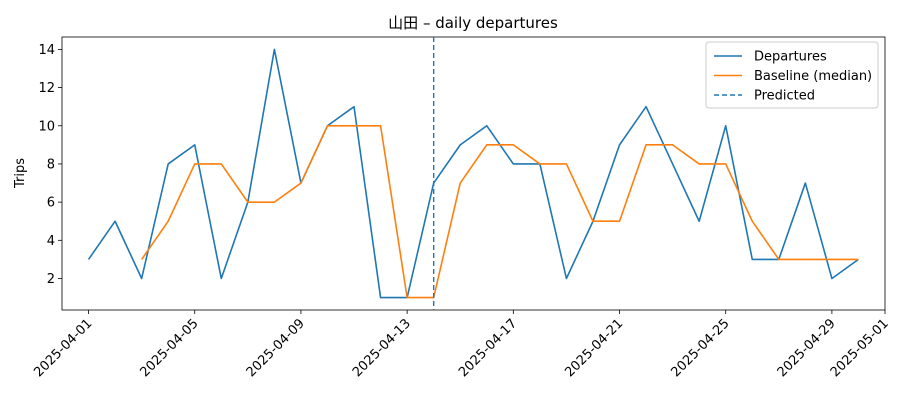 The image size is (900, 400). I want to click on chart-title: 山田 – daily departures, so click(473, 23).